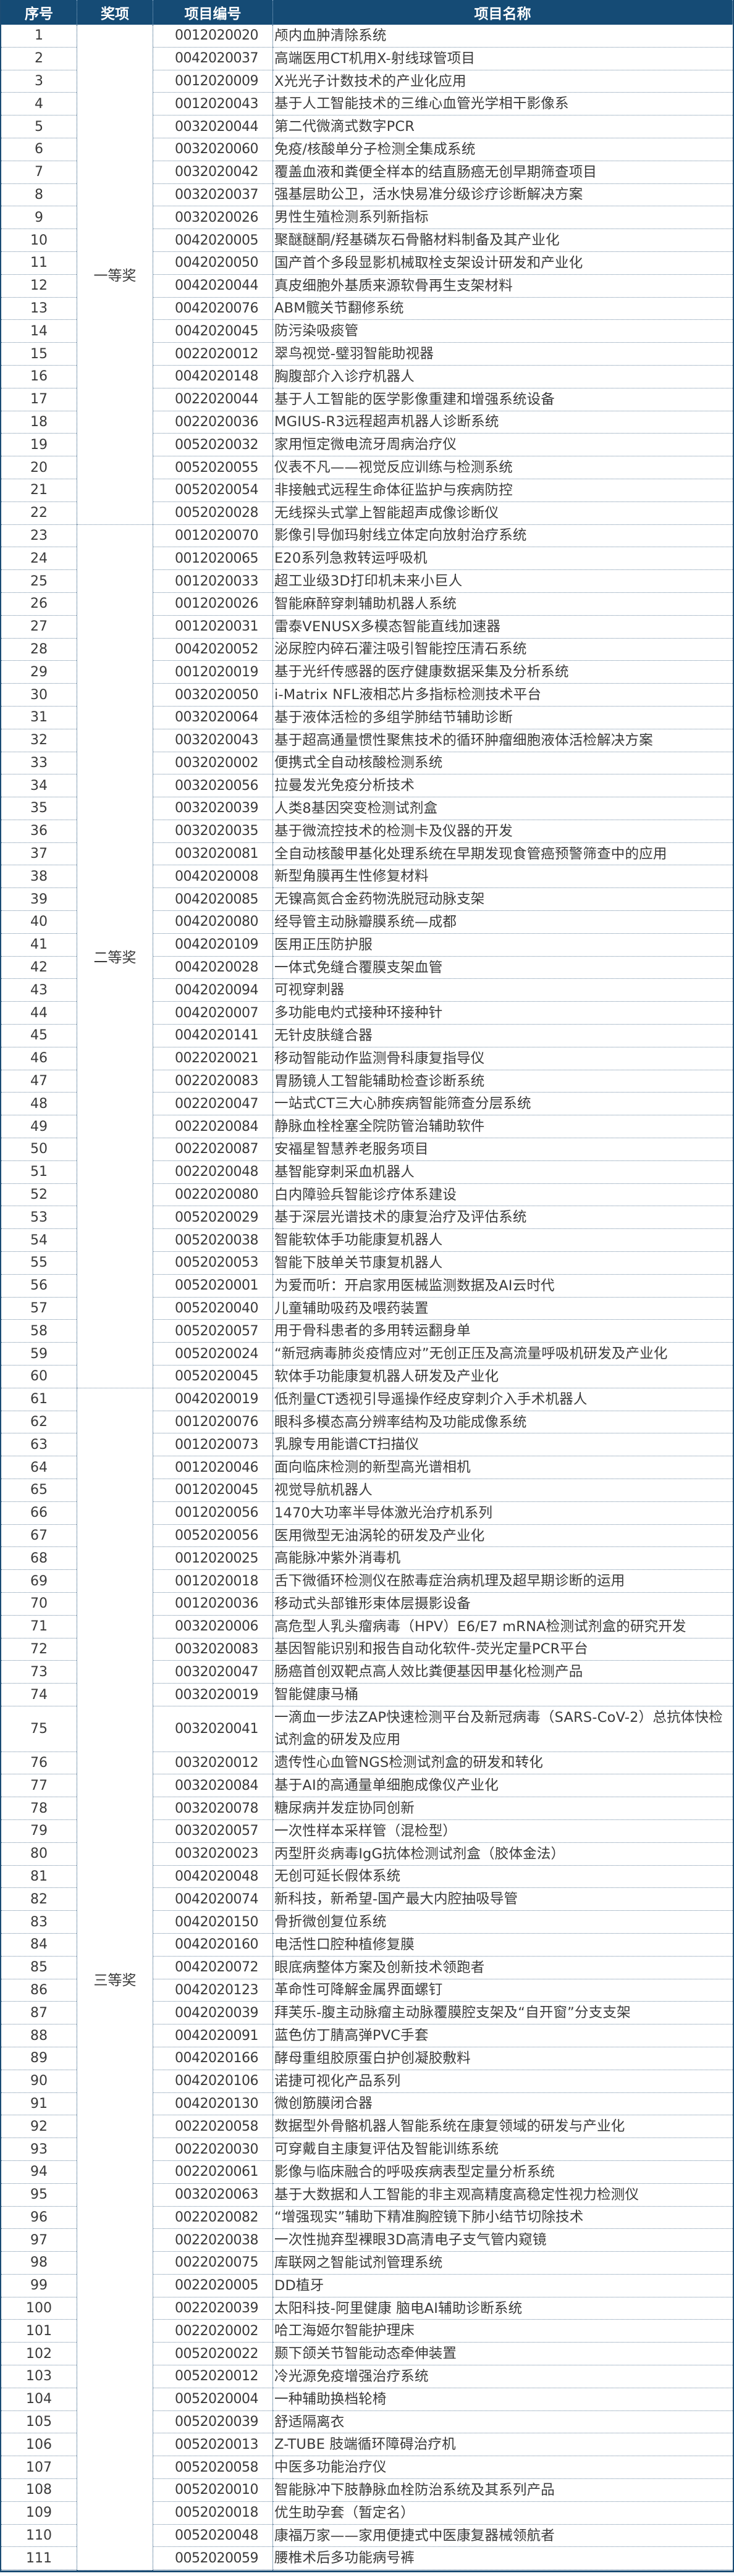 The width and height of the screenshot is (734, 2576). What do you see at coordinates (503, 423) in the screenshot?
I see `name-cell: MGIUS-R3远程超声机器人诊断系统` at bounding box center [503, 423].